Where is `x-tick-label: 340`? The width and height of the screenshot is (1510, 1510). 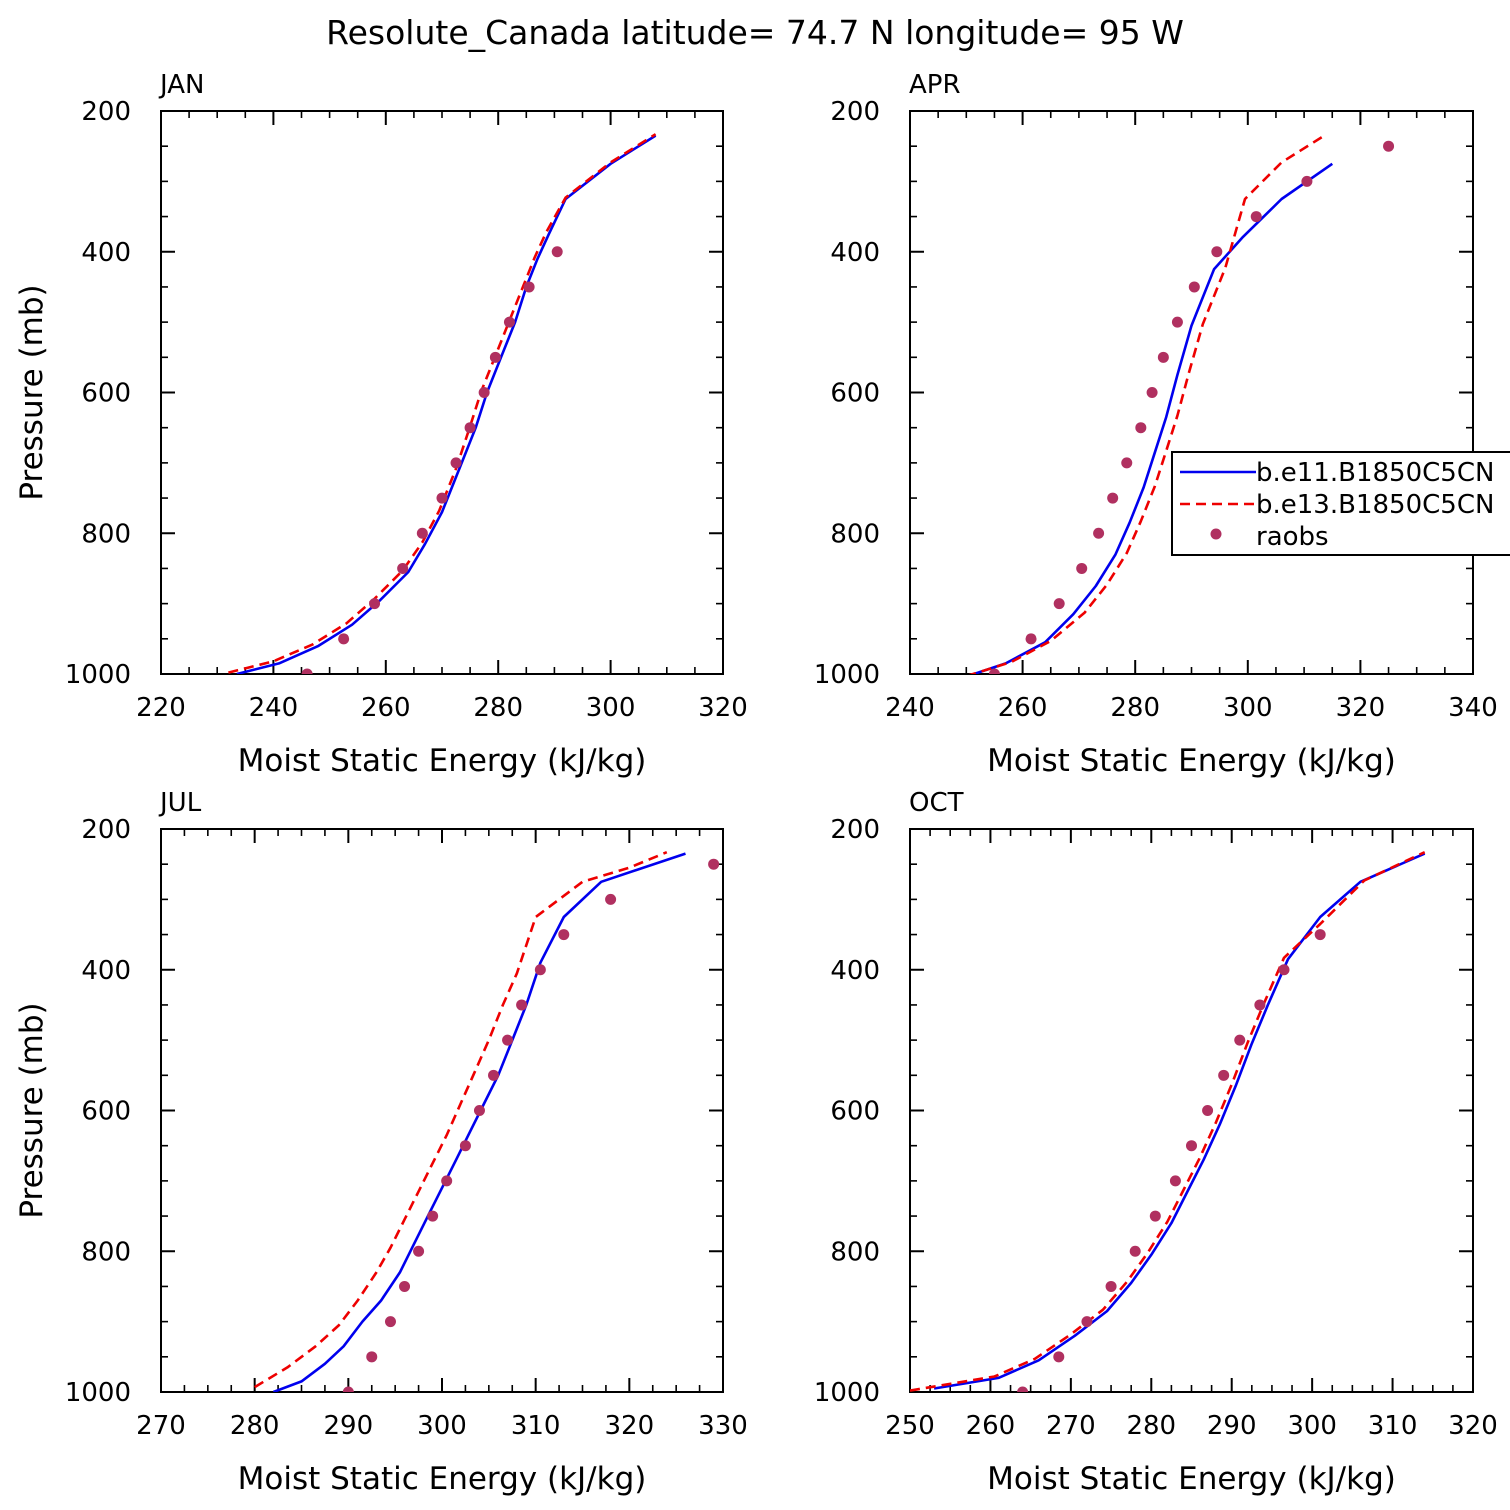 x-tick-label: 340 is located at coordinates (1473, 708).